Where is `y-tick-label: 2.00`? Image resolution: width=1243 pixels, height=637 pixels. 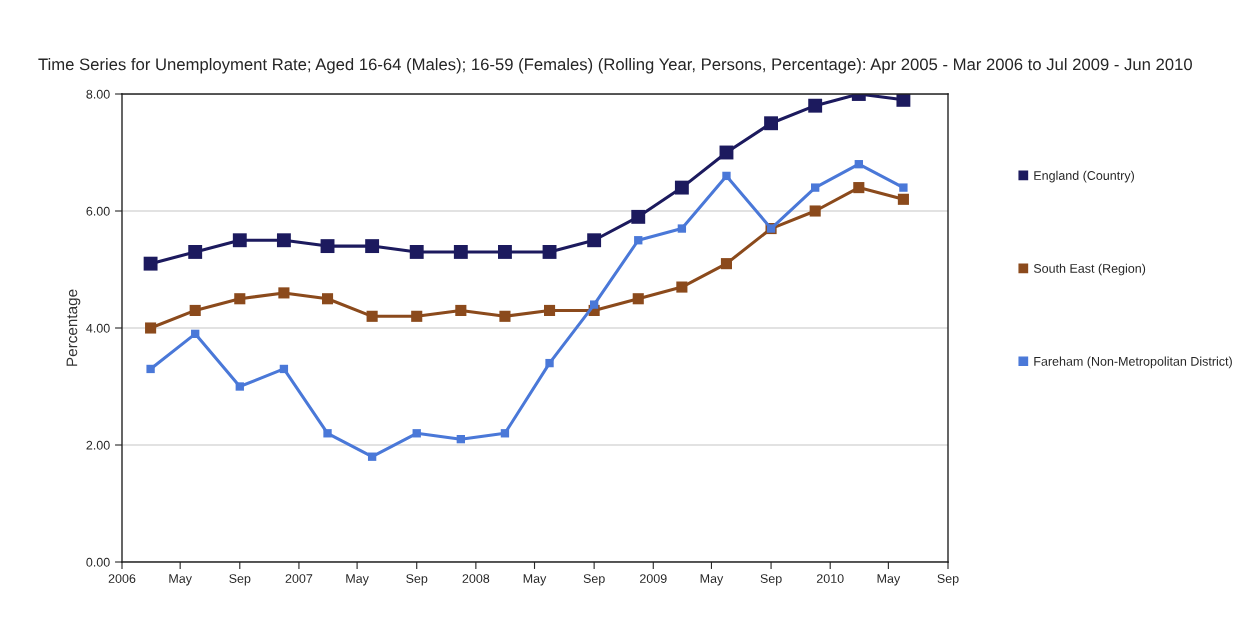 y-tick-label: 2.00 is located at coordinates (98, 445).